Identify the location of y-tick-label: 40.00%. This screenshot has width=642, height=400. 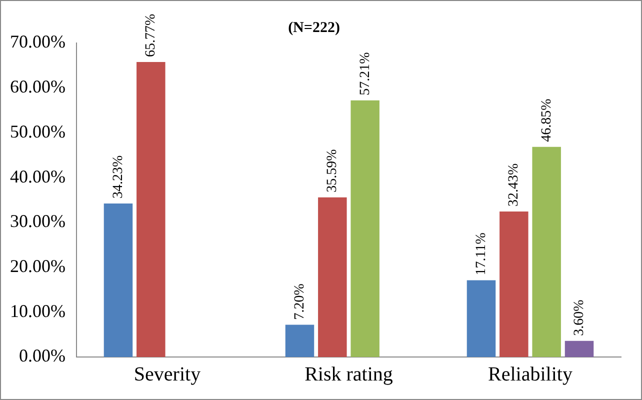
(38, 176).